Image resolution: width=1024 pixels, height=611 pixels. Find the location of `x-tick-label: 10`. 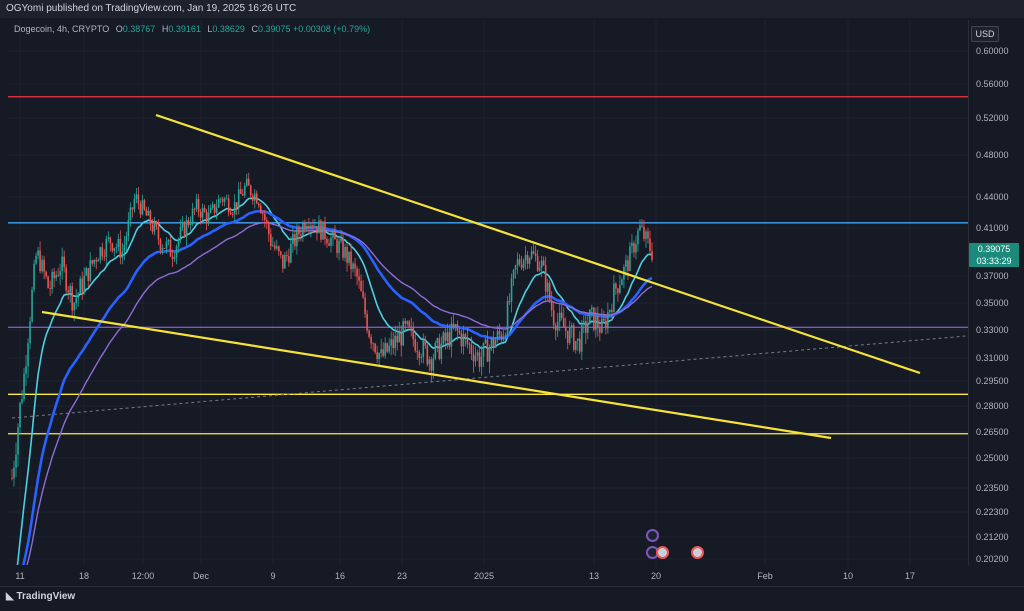

x-tick-label: 10 is located at coordinates (848, 576).